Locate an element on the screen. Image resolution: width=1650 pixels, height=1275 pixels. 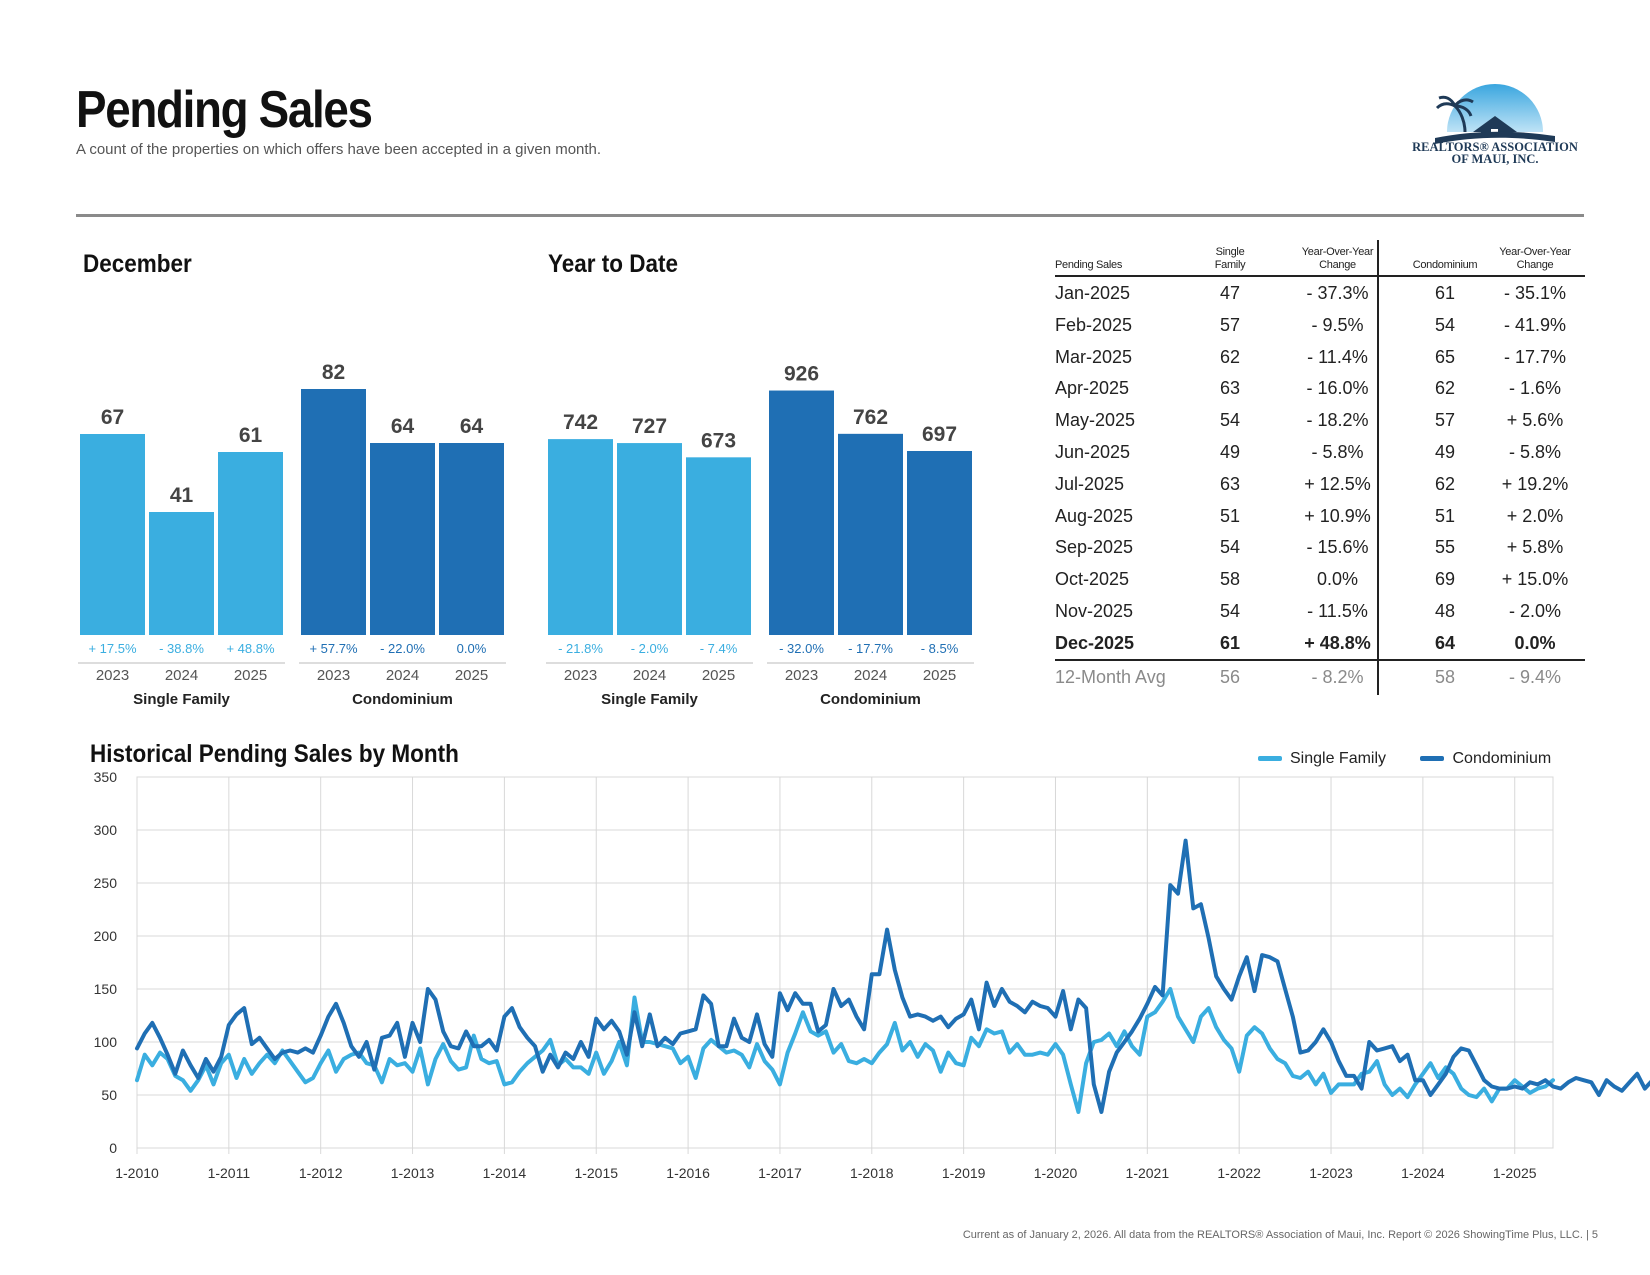
december-chart-title: December is located at coordinates (137, 264).